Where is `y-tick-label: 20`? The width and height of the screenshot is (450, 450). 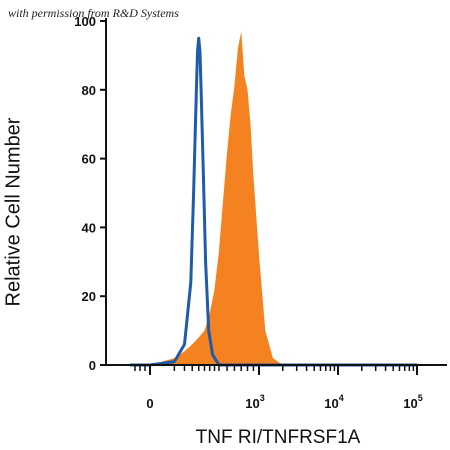
y-tick-label: 20 is located at coordinates (89, 296).